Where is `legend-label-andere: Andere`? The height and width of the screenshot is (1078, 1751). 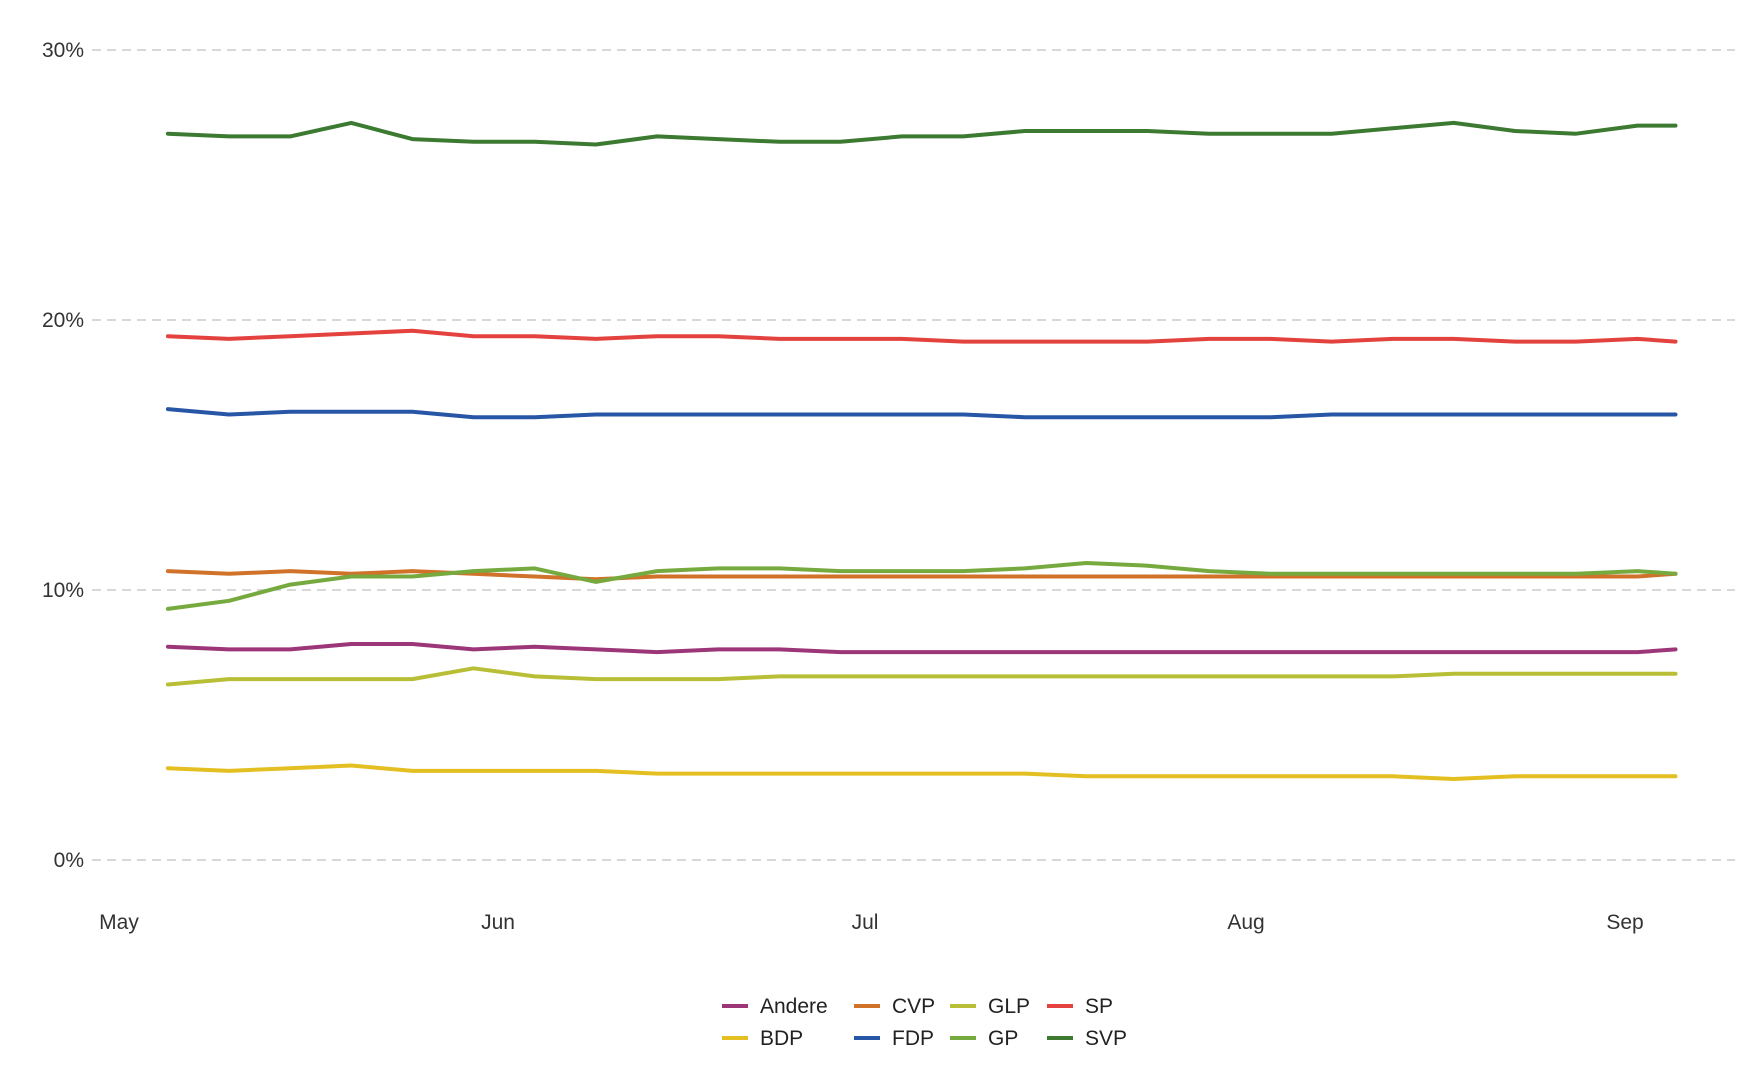 legend-label-andere: Andere is located at coordinates (794, 1006).